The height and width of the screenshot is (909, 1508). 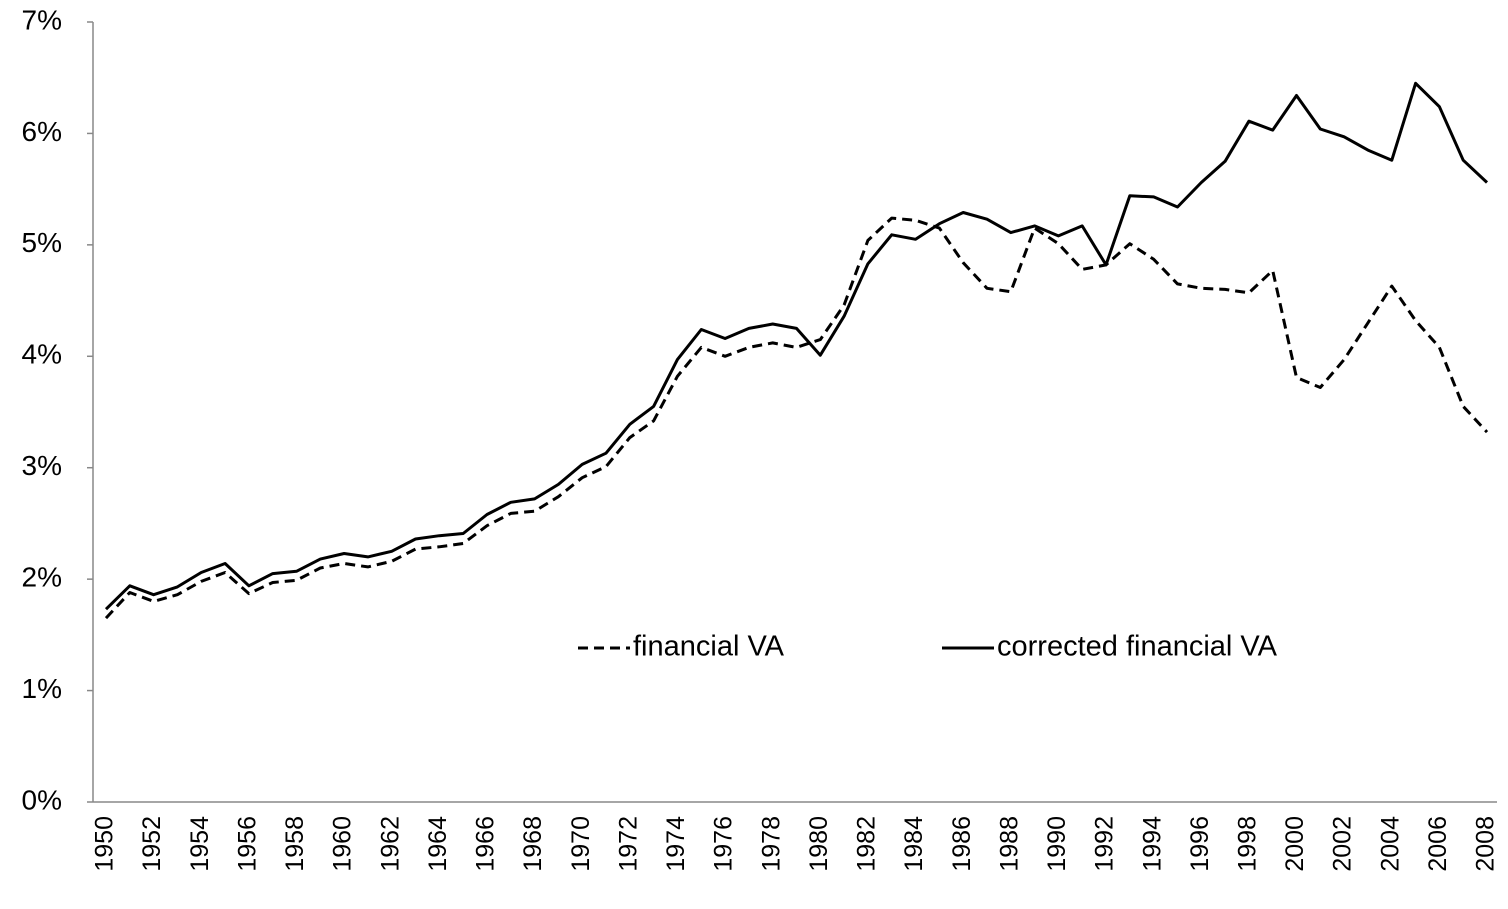 What do you see at coordinates (709, 647) in the screenshot?
I see `legend-label: financial VA` at bounding box center [709, 647].